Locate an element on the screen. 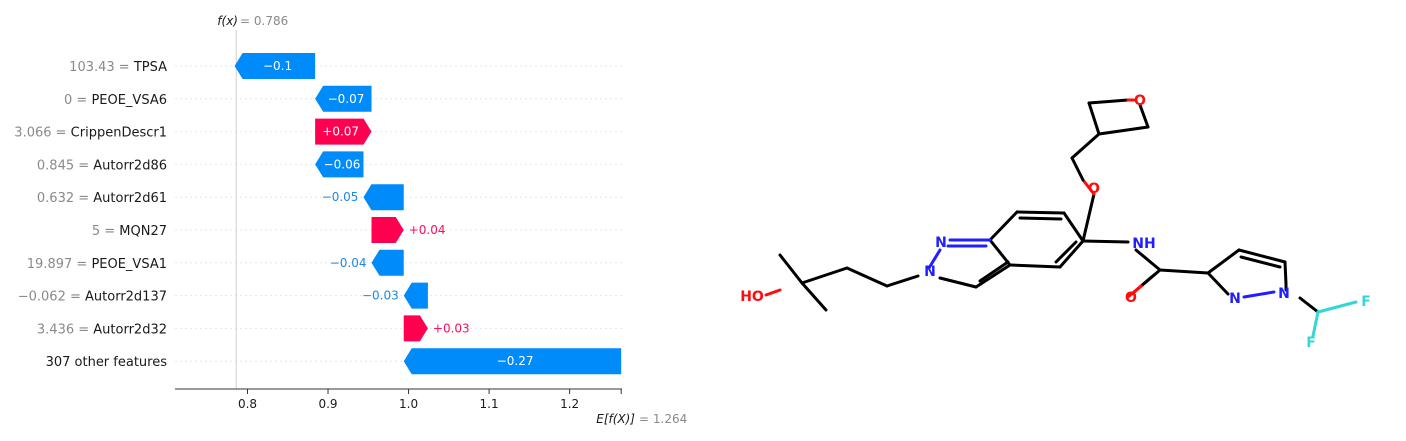  bar-value-label: −0.06 is located at coordinates (342, 164).